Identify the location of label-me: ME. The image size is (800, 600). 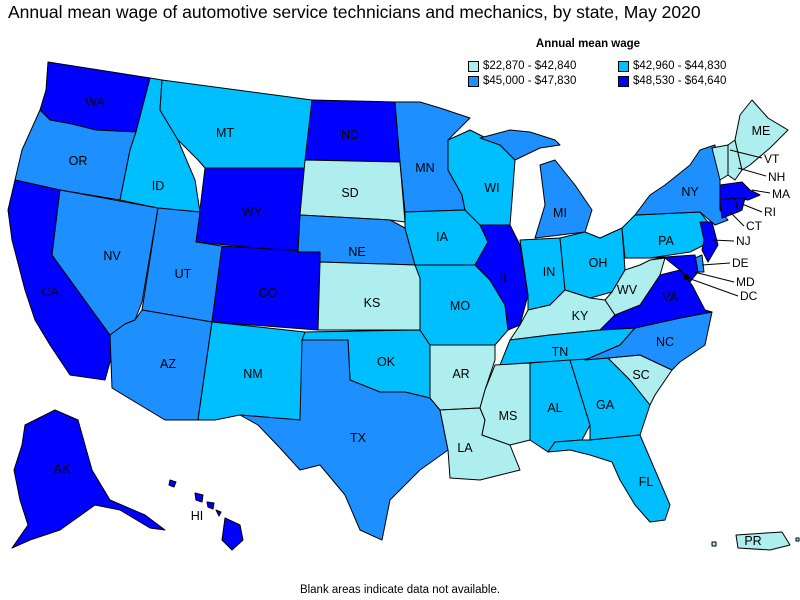
(761, 131).